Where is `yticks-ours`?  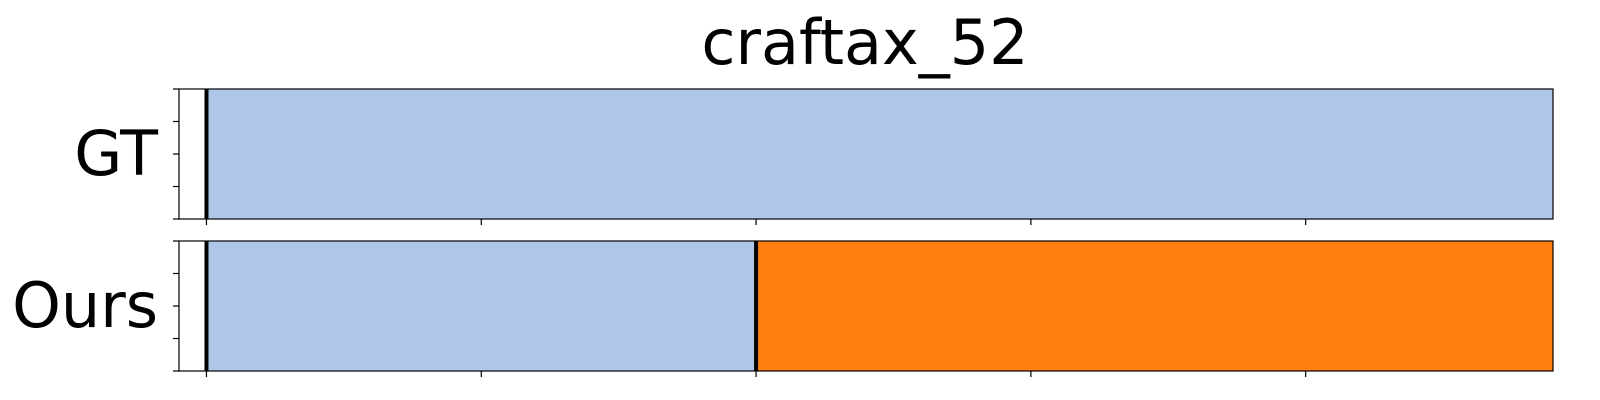 yticks-ours is located at coordinates (176, 306).